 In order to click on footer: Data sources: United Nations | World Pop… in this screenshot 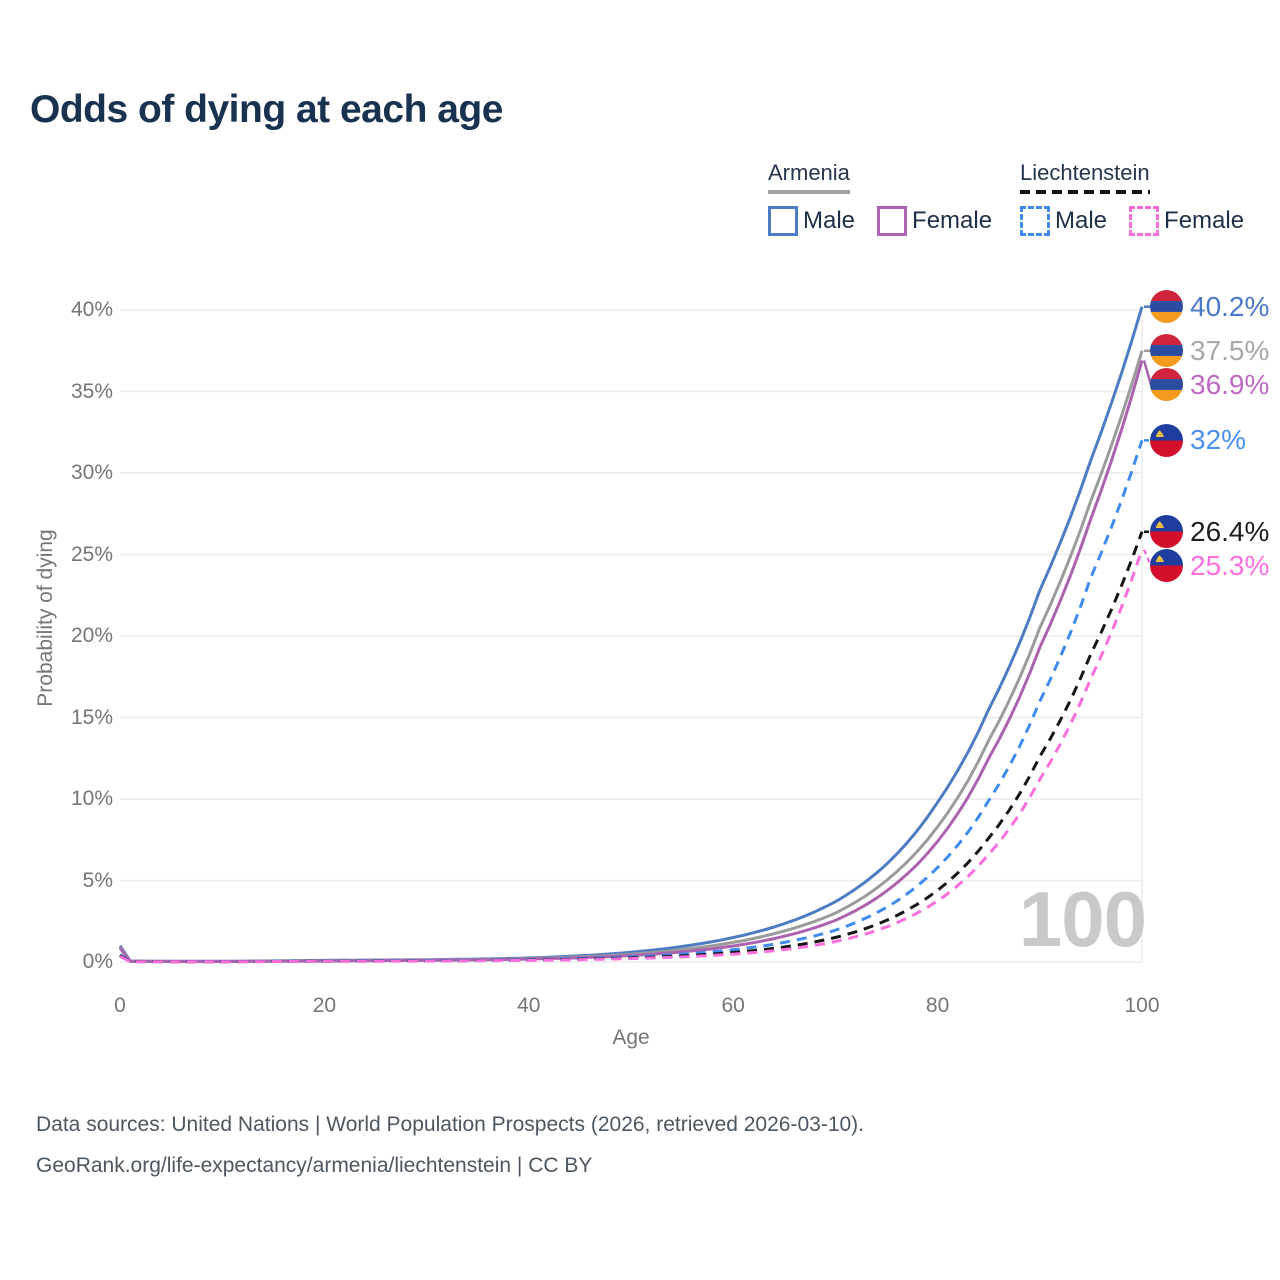, I will do `click(450, 1145)`.